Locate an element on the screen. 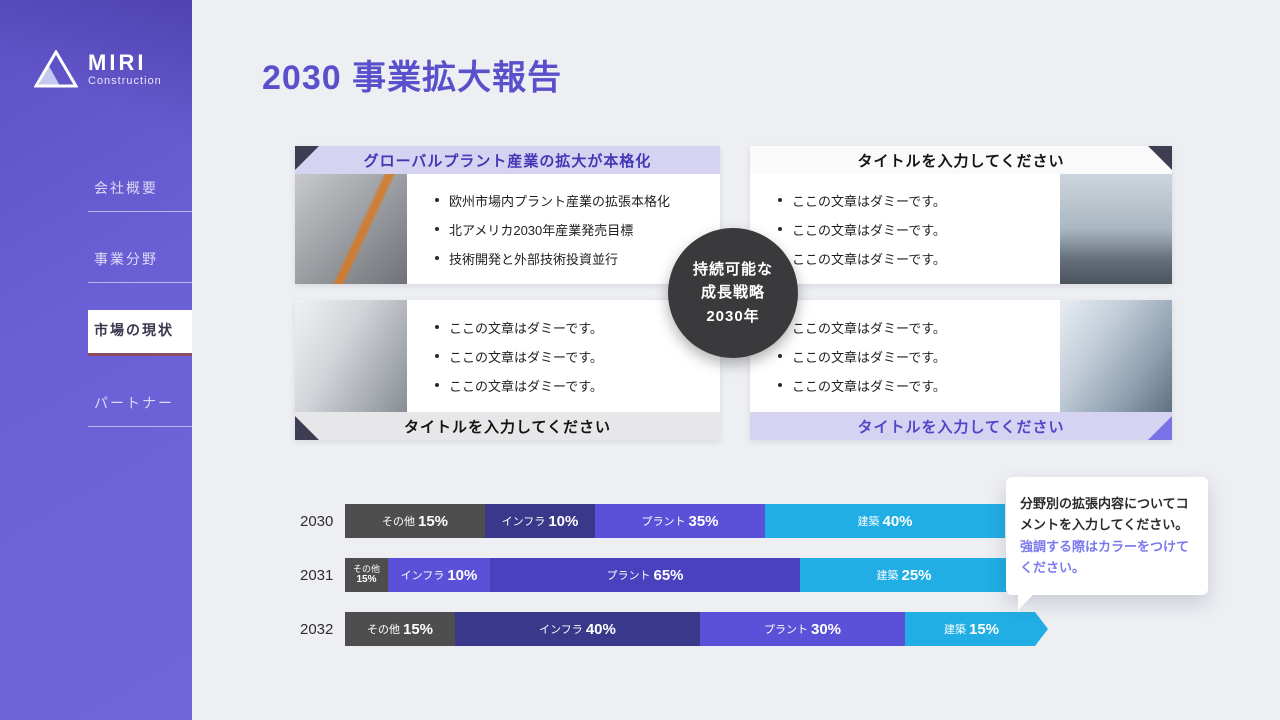 The height and width of the screenshot is (720, 1280). photo-robotic-arm is located at coordinates (1116, 356).